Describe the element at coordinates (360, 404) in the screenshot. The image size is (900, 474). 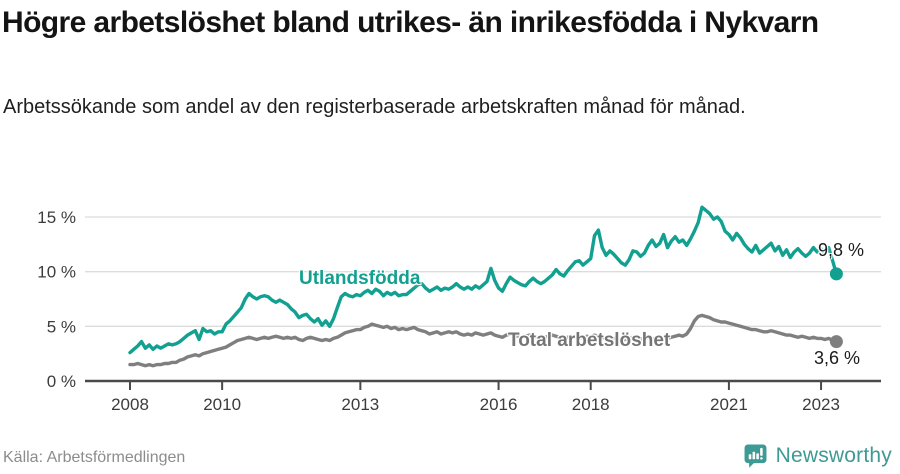
I see `x-axis-tick-label: 2013` at that location.